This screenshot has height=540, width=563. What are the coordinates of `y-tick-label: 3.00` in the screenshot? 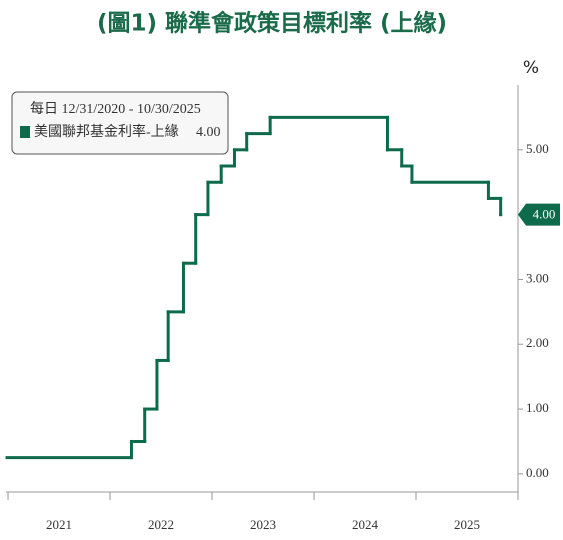 It's located at (537, 277).